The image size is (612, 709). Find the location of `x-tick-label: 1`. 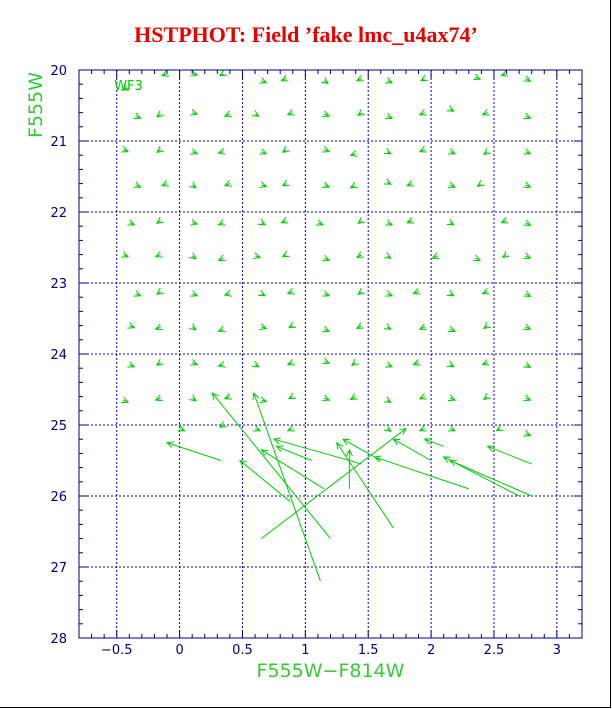

x-tick-label: 1 is located at coordinates (305, 650).